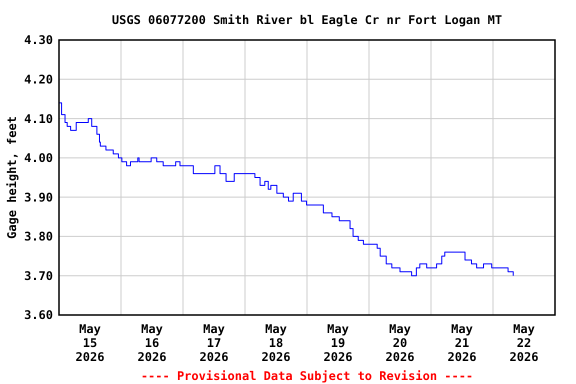  Describe the element at coordinates (307, 376) in the screenshot. I see `text: ---- Provisional Data Subject to Revision ----` at that location.